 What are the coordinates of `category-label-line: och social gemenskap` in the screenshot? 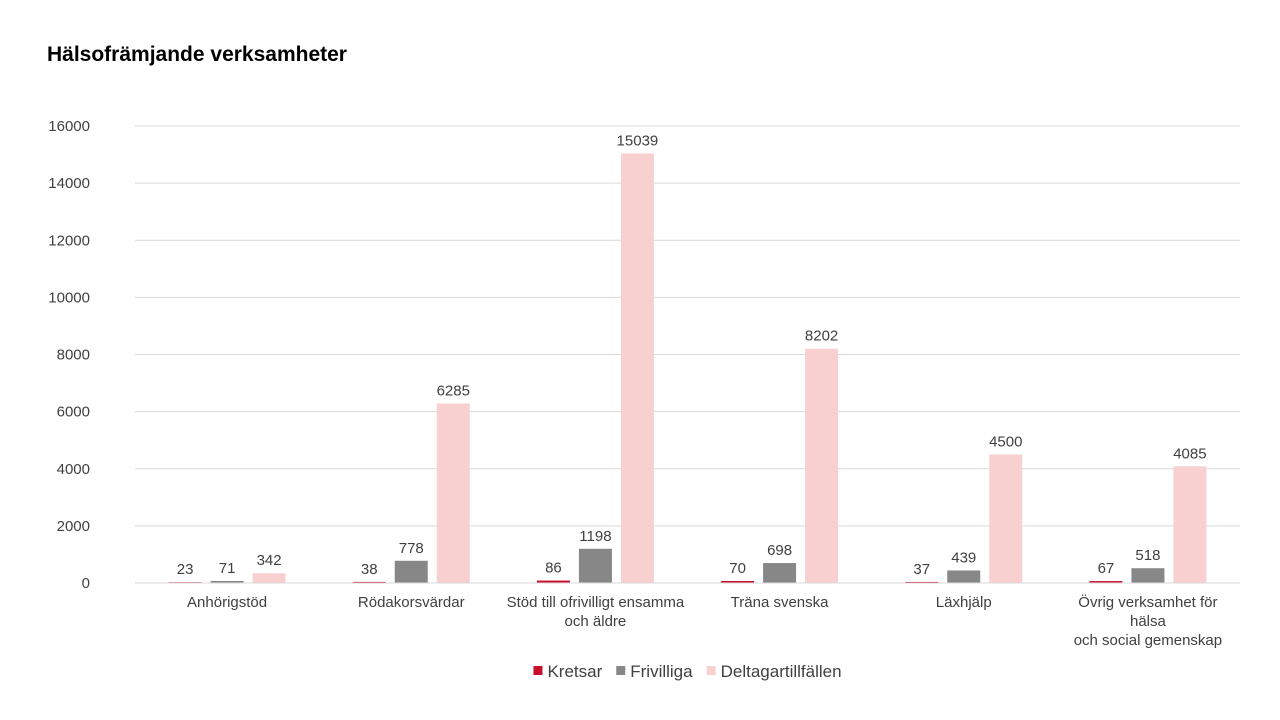 It's located at (1148, 640).